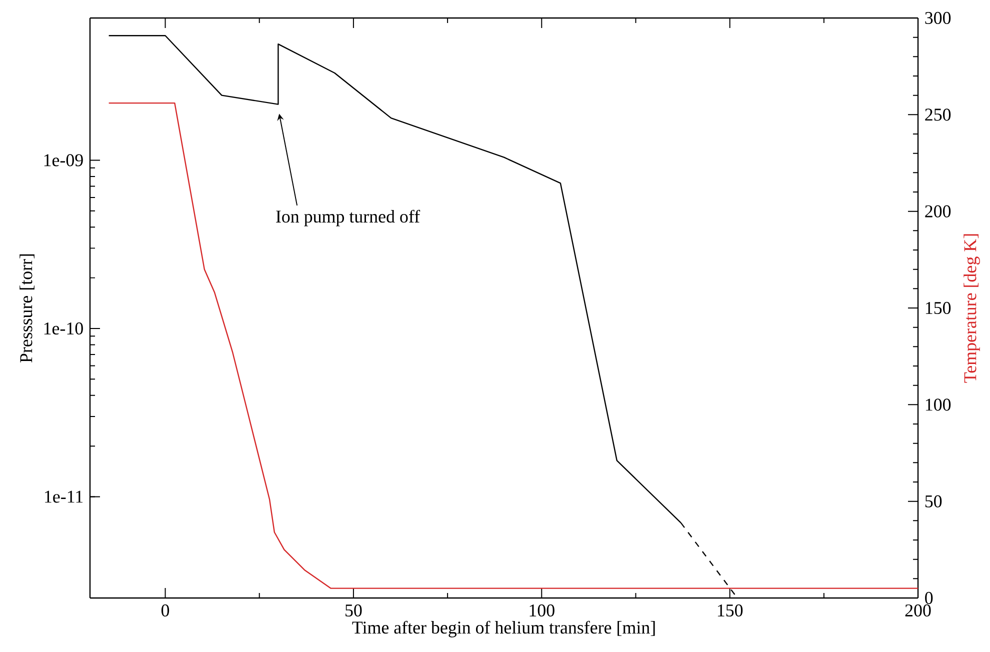 Image resolution: width=990 pixels, height=652 pixels. Describe the element at coordinates (354, 610) in the screenshot. I see `x-tick-label: 50` at that location.